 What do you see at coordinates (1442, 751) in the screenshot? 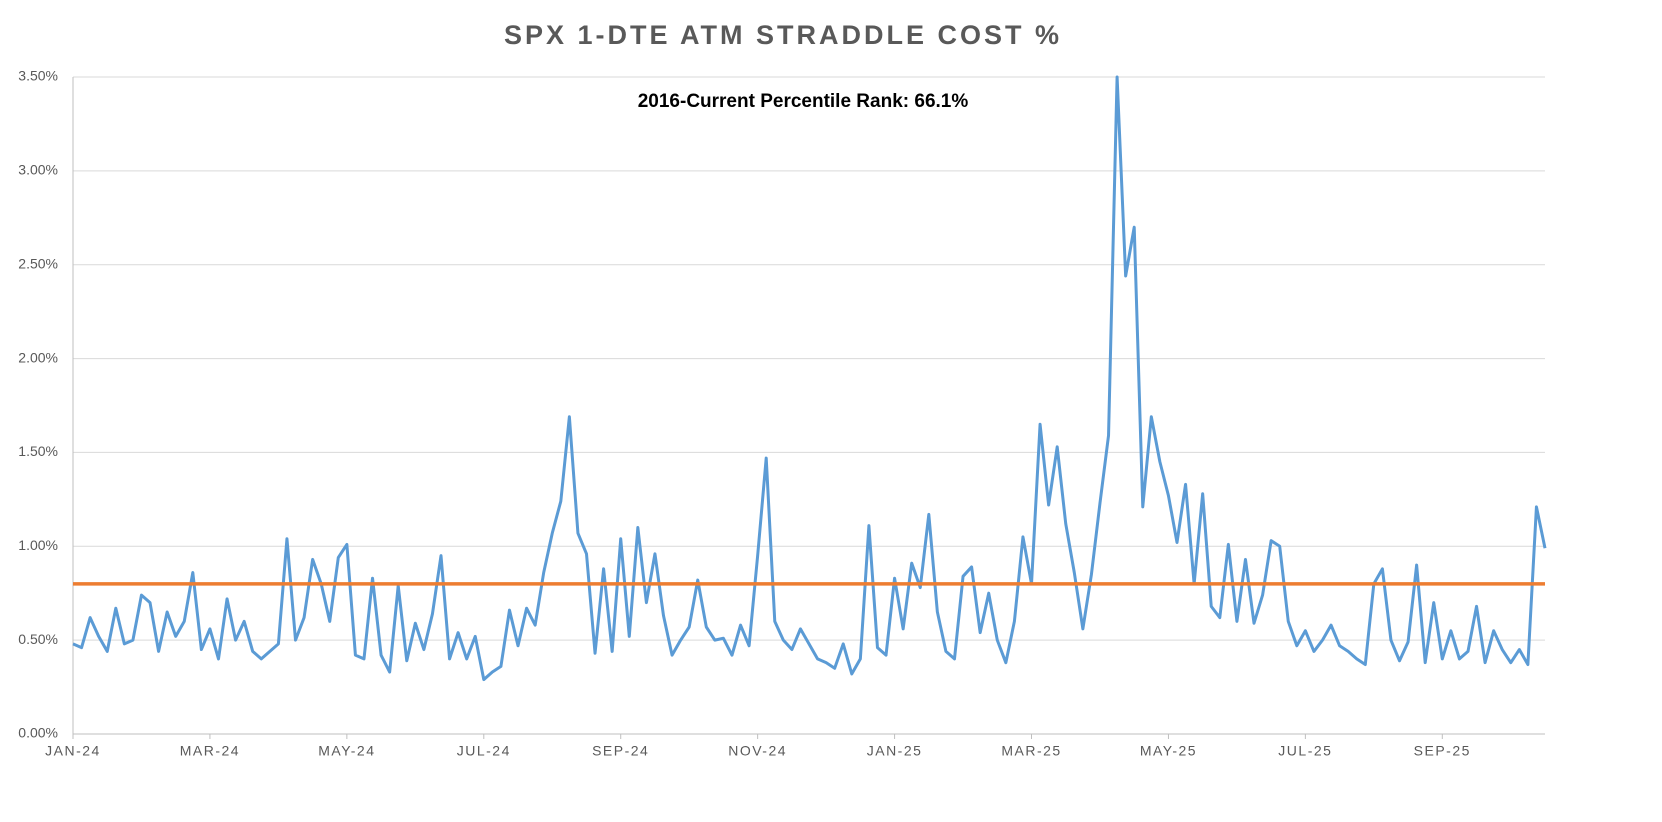
I see `x-tick-label: SEP-25` at bounding box center [1442, 751].